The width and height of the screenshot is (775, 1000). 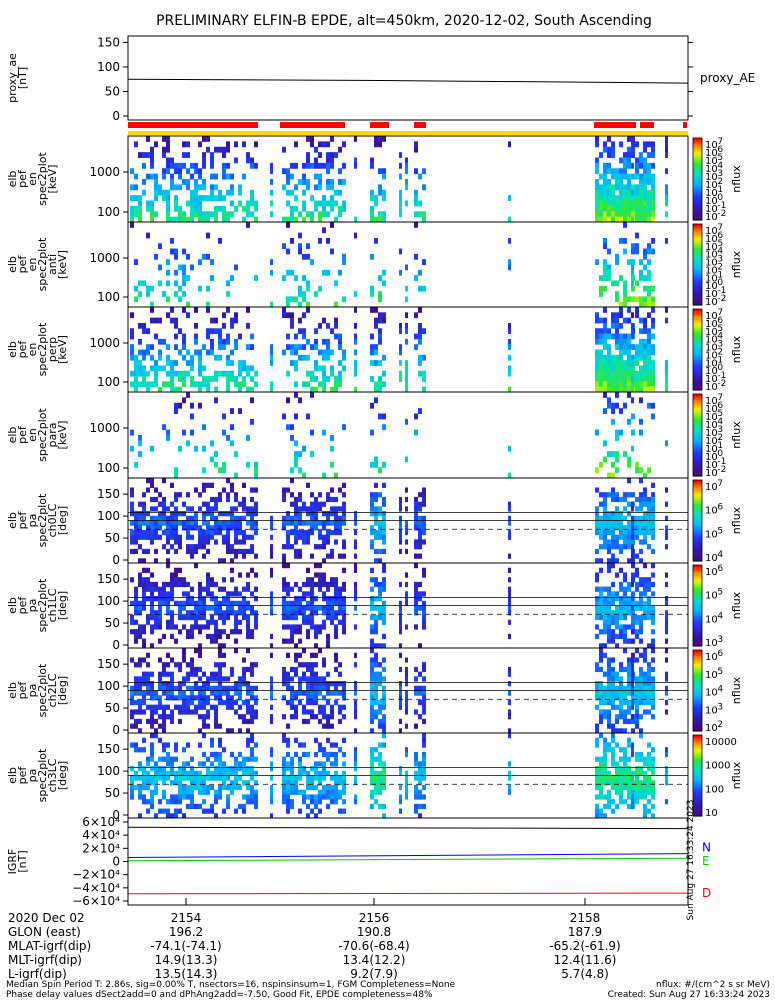 I want to click on panel-7-ylabel-line: [deg], so click(x=62, y=690).